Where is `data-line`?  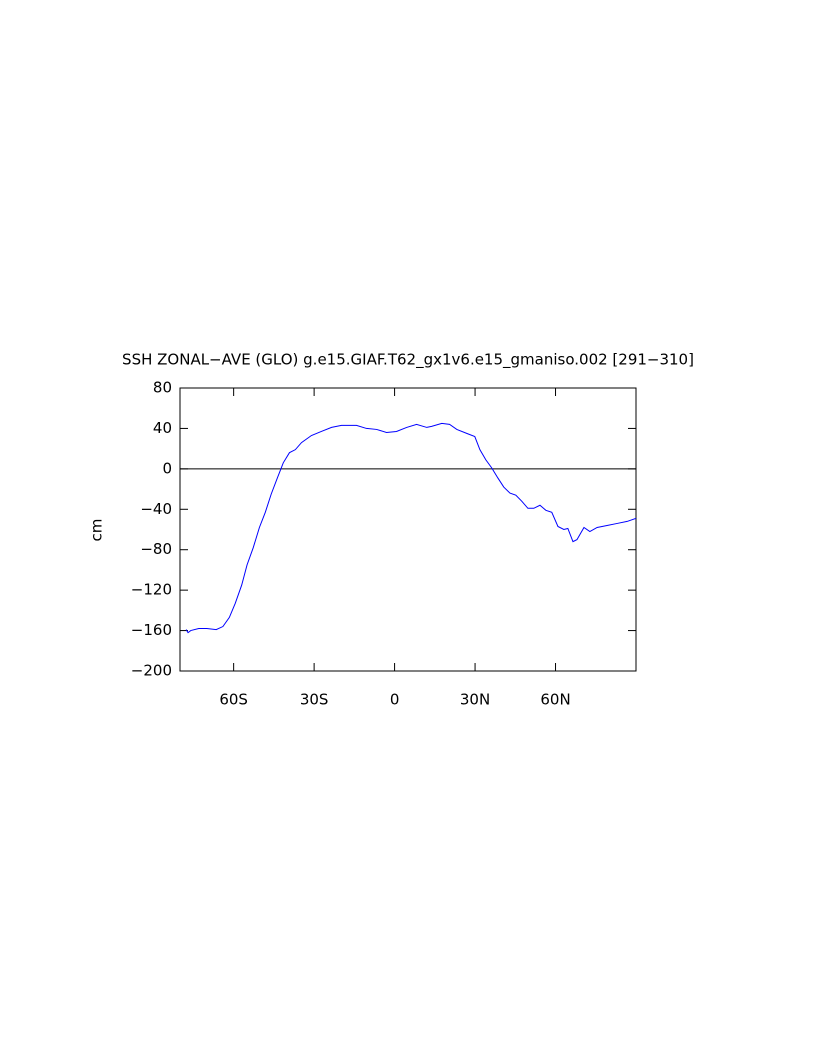
data-line is located at coordinates (411, 528).